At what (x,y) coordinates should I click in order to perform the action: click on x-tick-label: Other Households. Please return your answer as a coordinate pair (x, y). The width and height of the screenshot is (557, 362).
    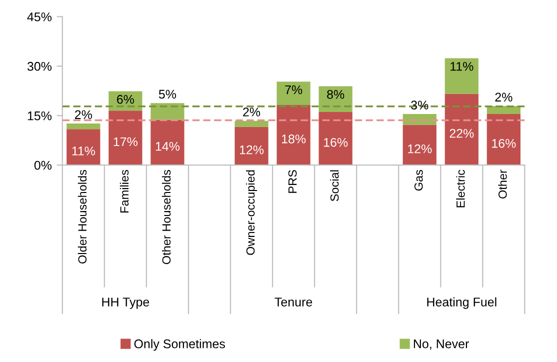
    Looking at the image, I should click on (166, 217).